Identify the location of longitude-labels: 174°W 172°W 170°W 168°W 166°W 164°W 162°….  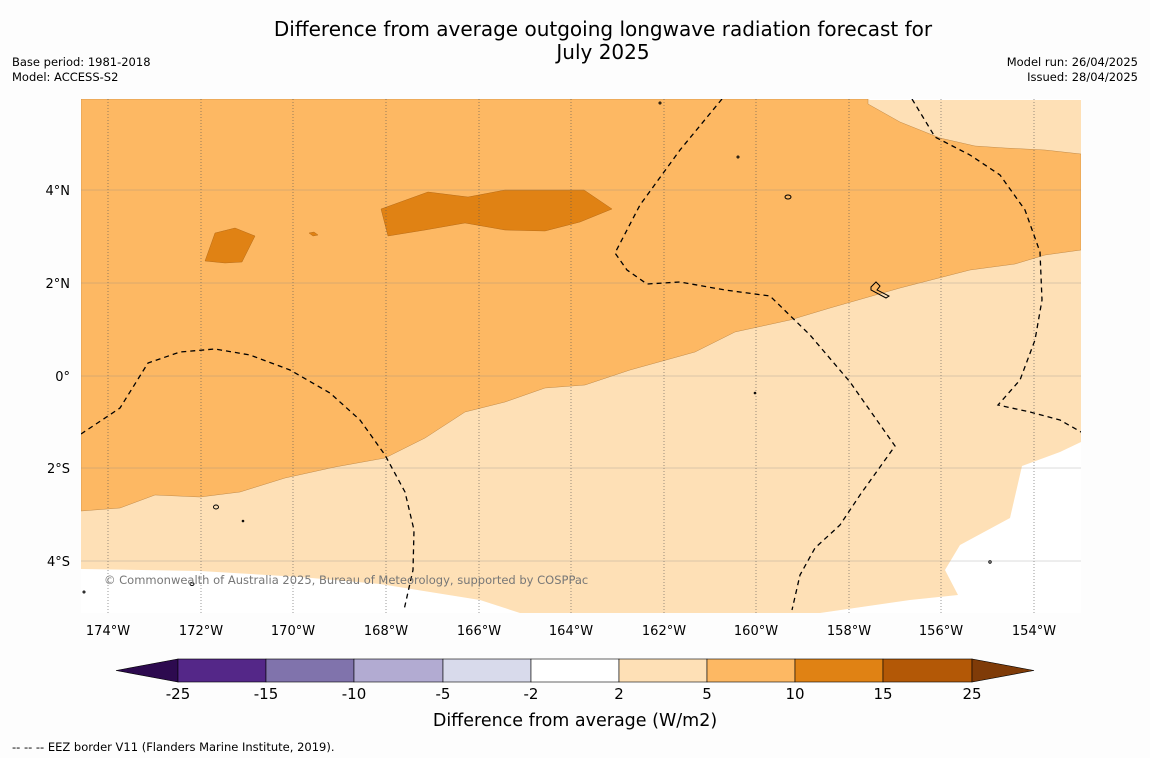
(571, 631).